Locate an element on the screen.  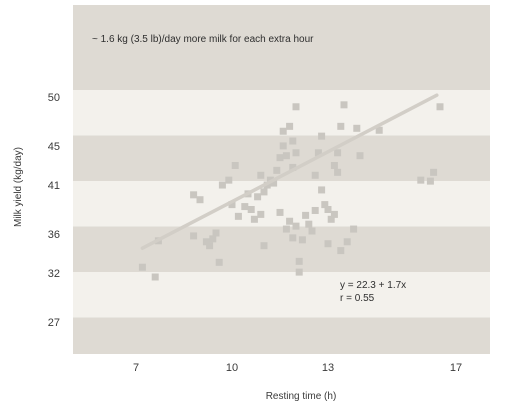
y-tick-label: 27 is located at coordinates (54, 323).